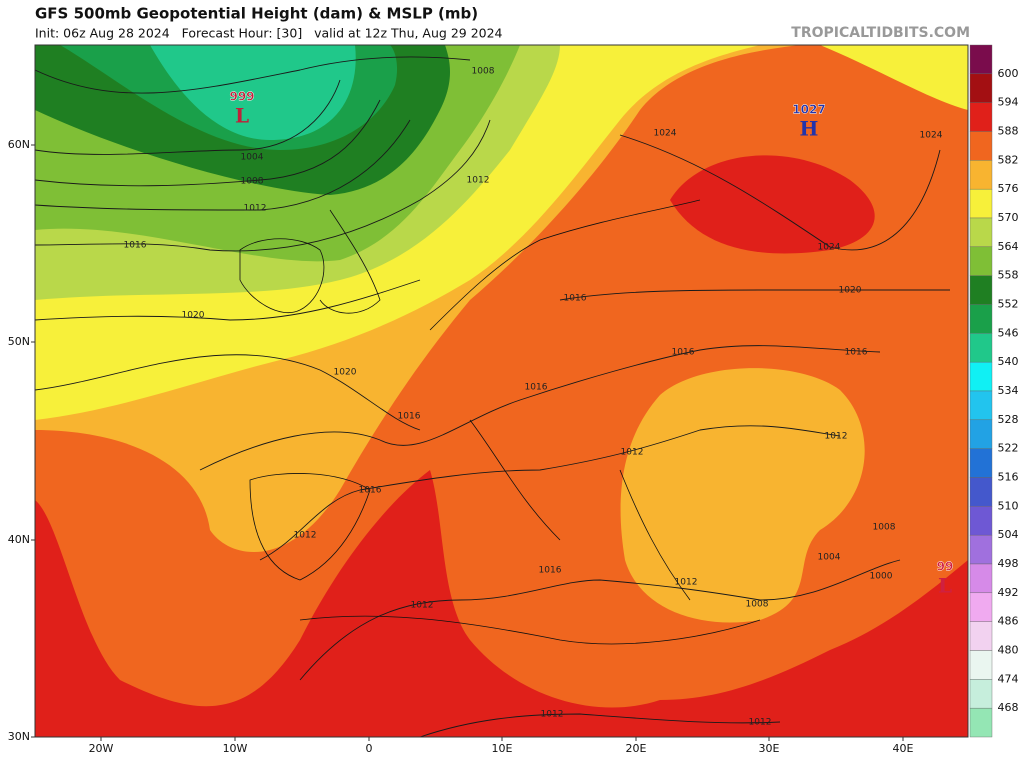  What do you see at coordinates (1008, 650) in the screenshot?
I see `colorbar-label: 480` at bounding box center [1008, 650].